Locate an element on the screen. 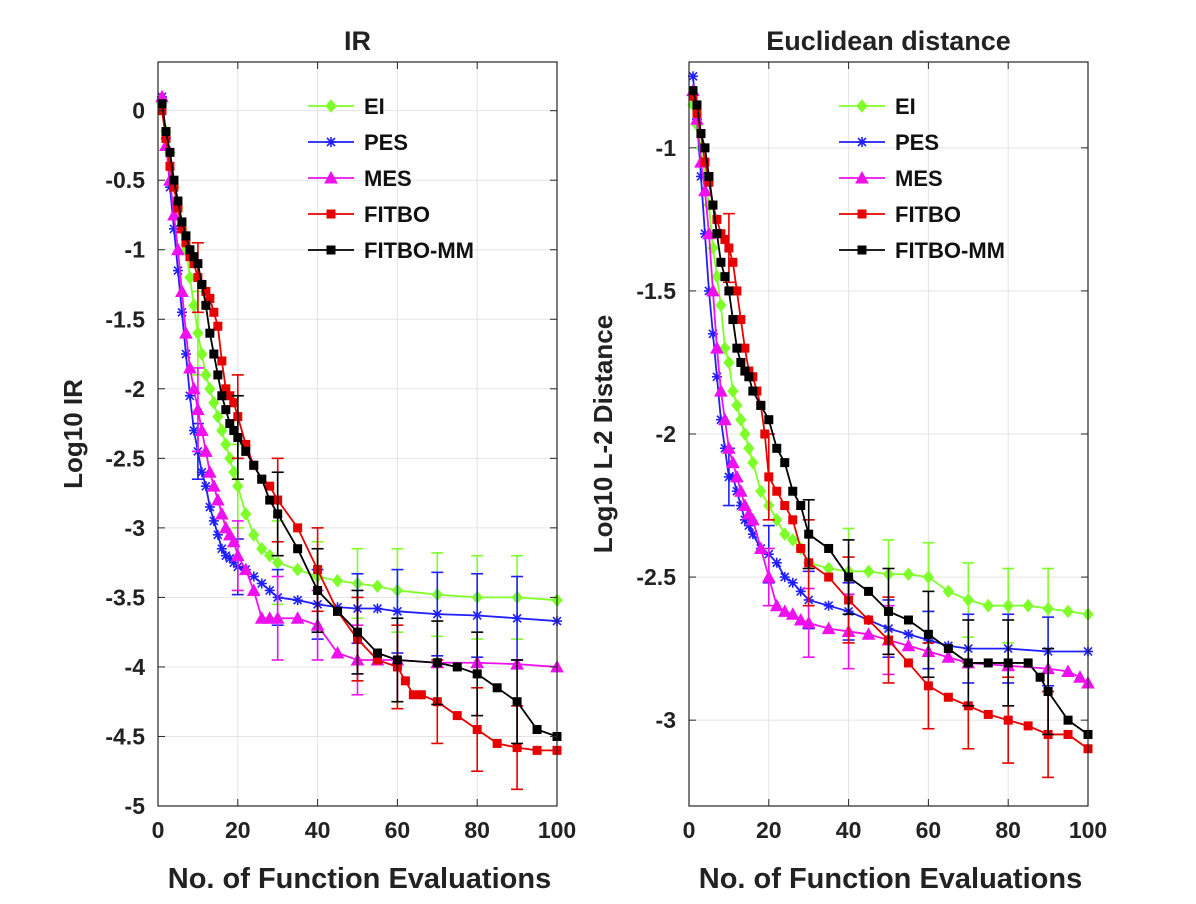 This screenshot has height=904, width=1196. legend-label: PES is located at coordinates (917, 142).